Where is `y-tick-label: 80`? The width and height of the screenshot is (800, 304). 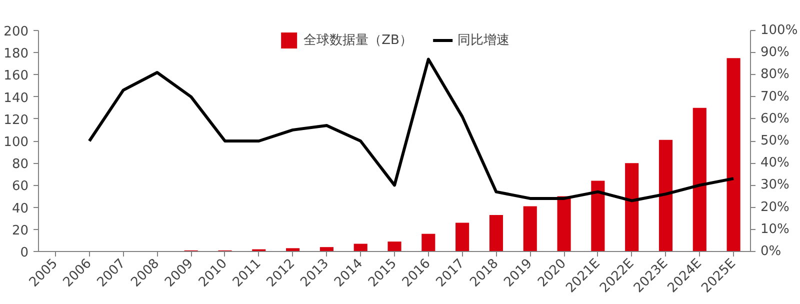 y-tick-label: 80 is located at coordinates (20, 164).